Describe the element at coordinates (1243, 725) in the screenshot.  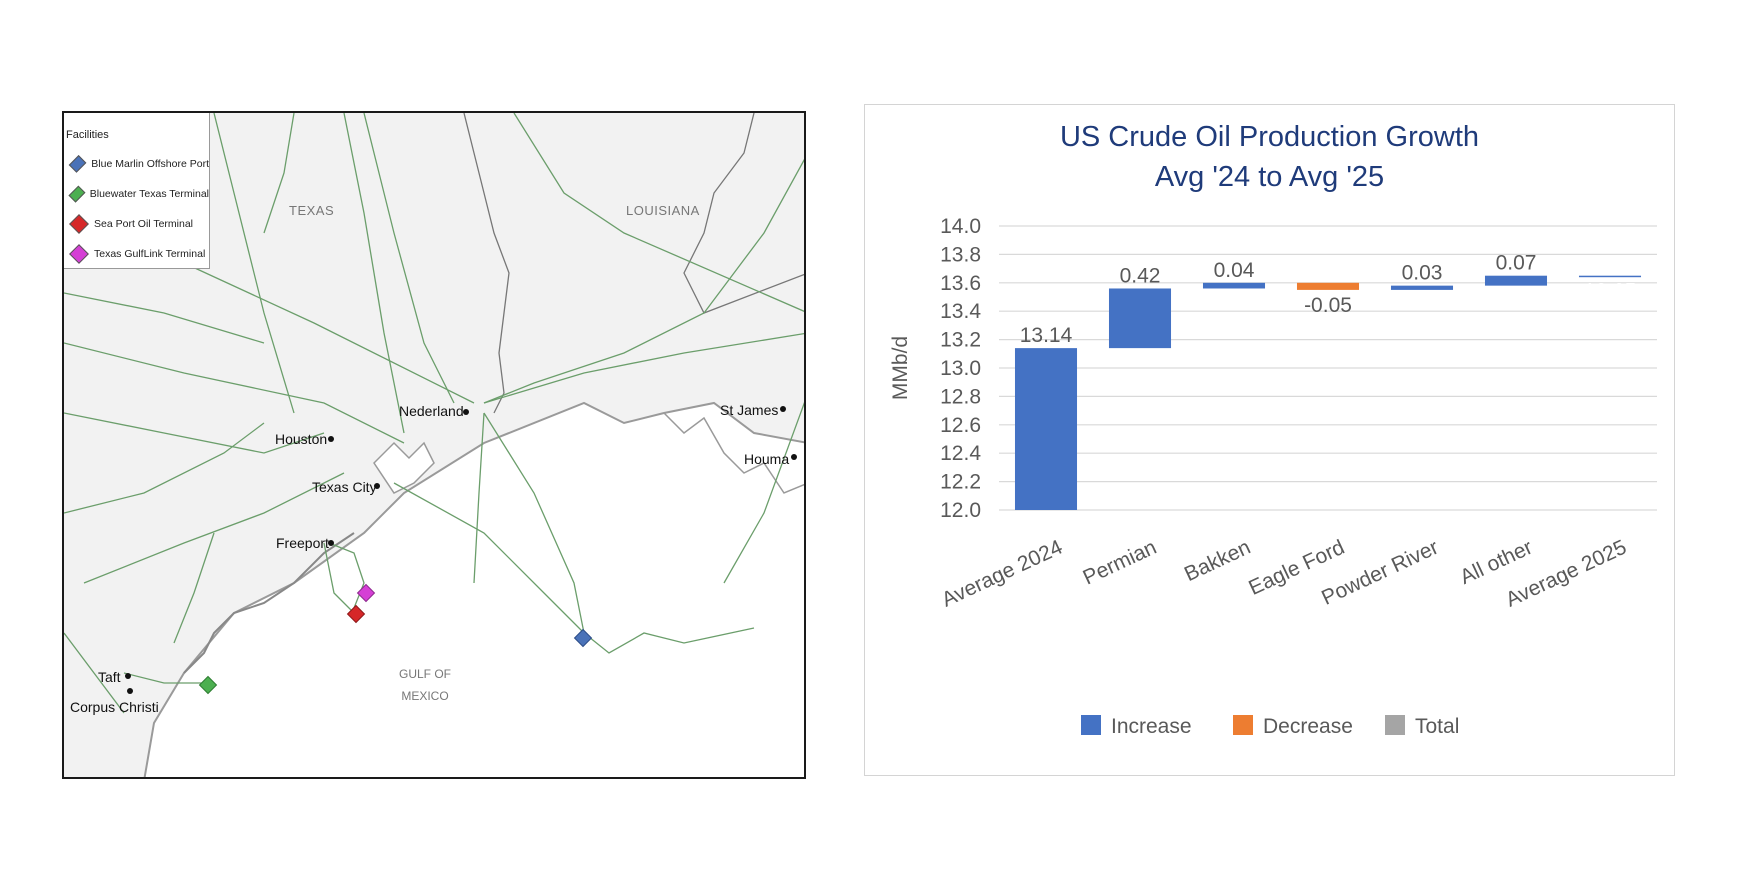
I see `legend-swatch-decrease` at that location.